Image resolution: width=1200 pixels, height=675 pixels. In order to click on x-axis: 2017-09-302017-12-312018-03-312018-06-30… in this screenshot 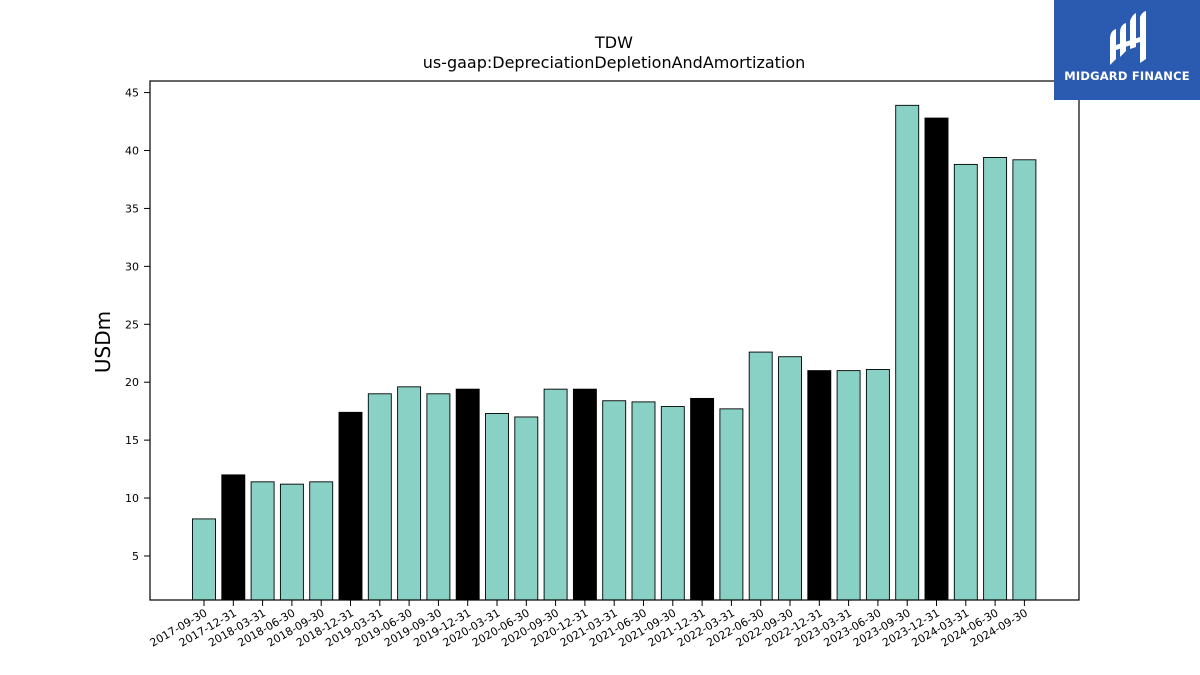, I will do `click(589, 625)`.